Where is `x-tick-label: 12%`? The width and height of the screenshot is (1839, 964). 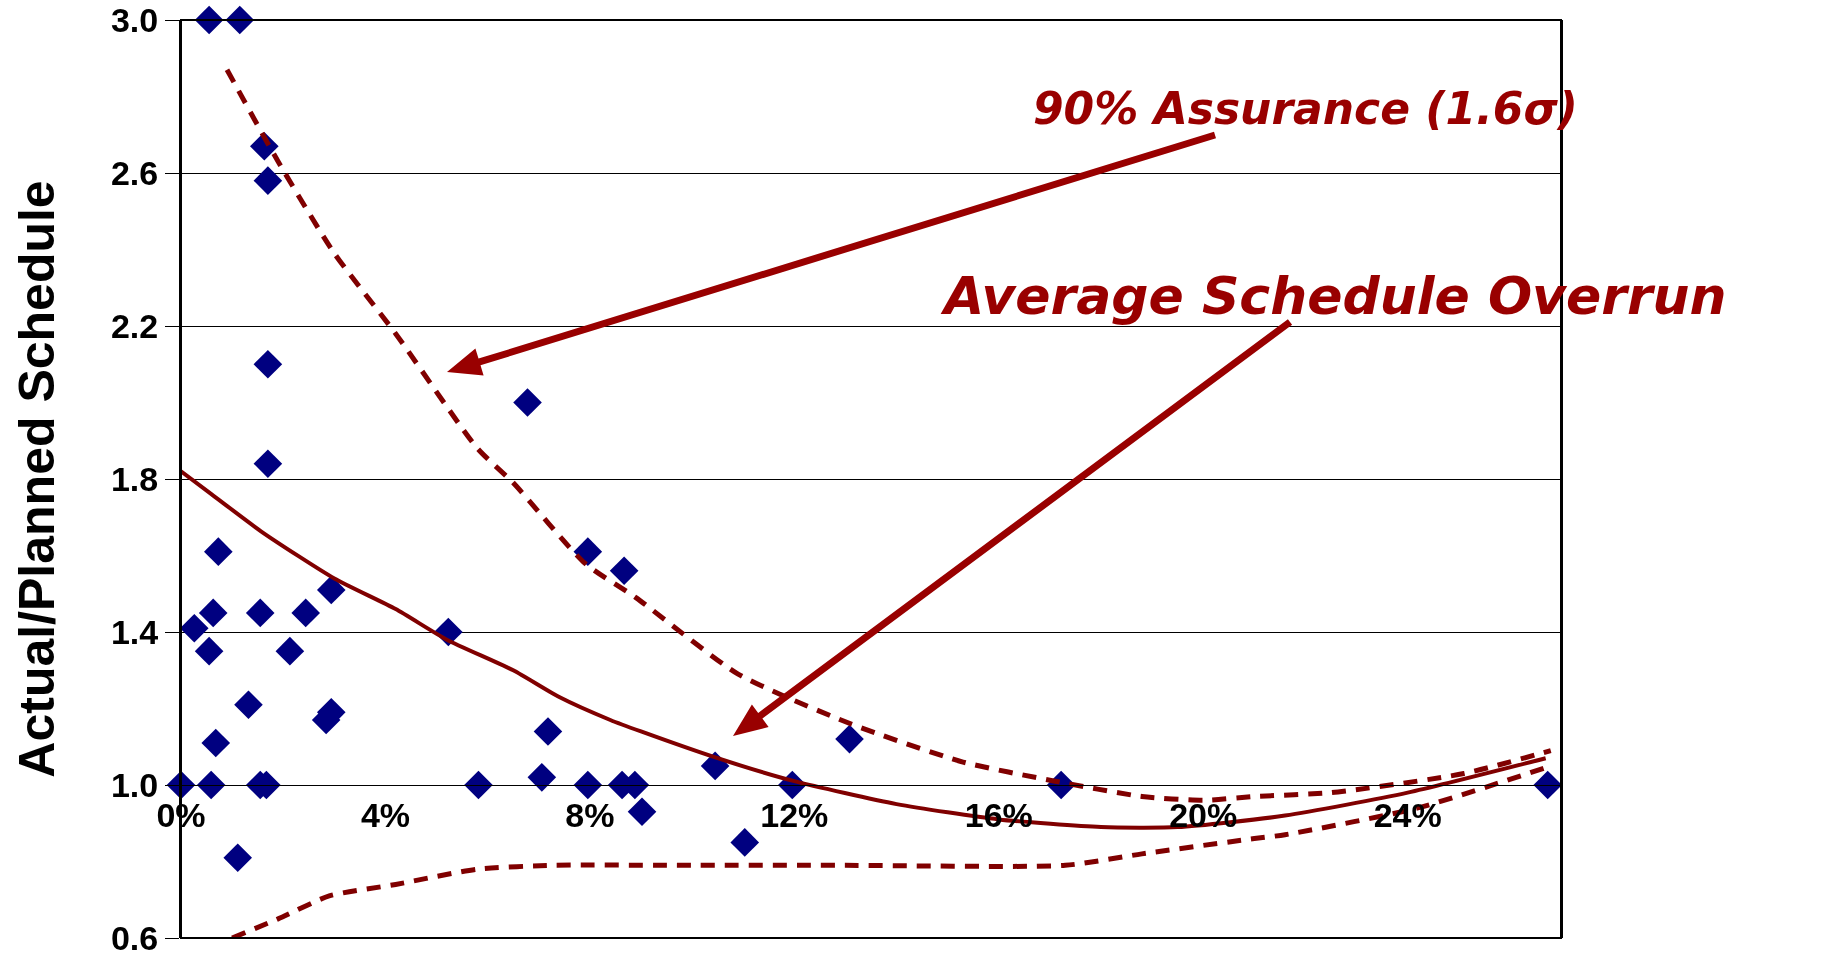
x-tick-label: 12% is located at coordinates (794, 814).